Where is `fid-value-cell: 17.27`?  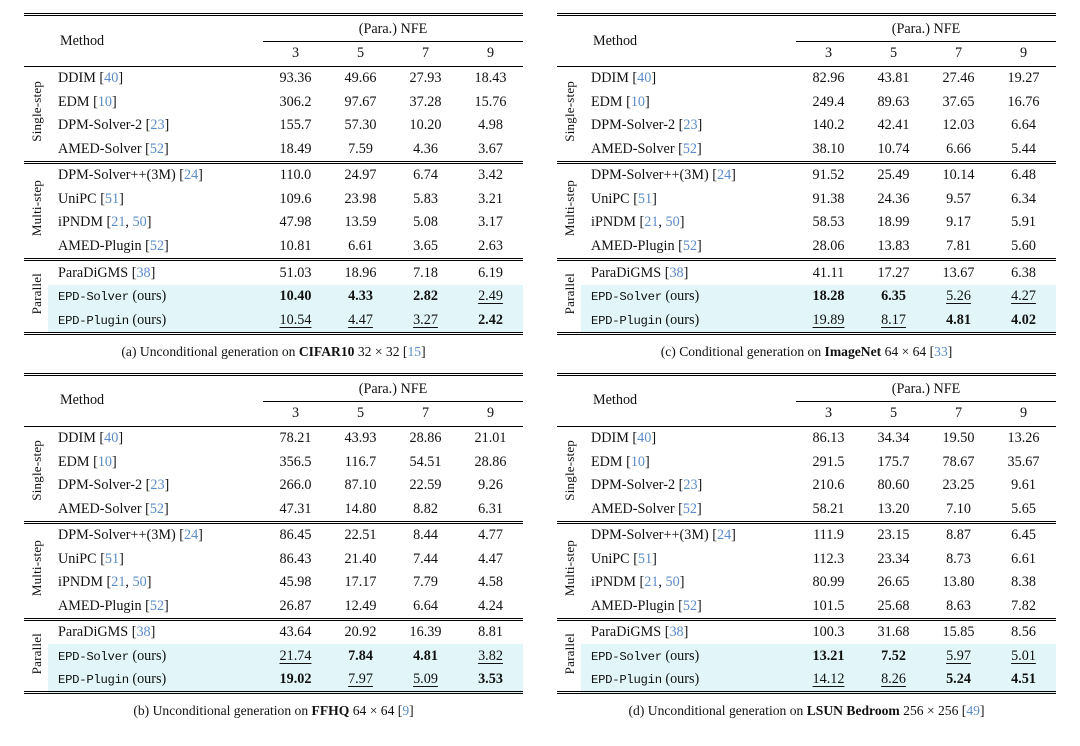
fid-value-cell: 17.27 is located at coordinates (893, 272).